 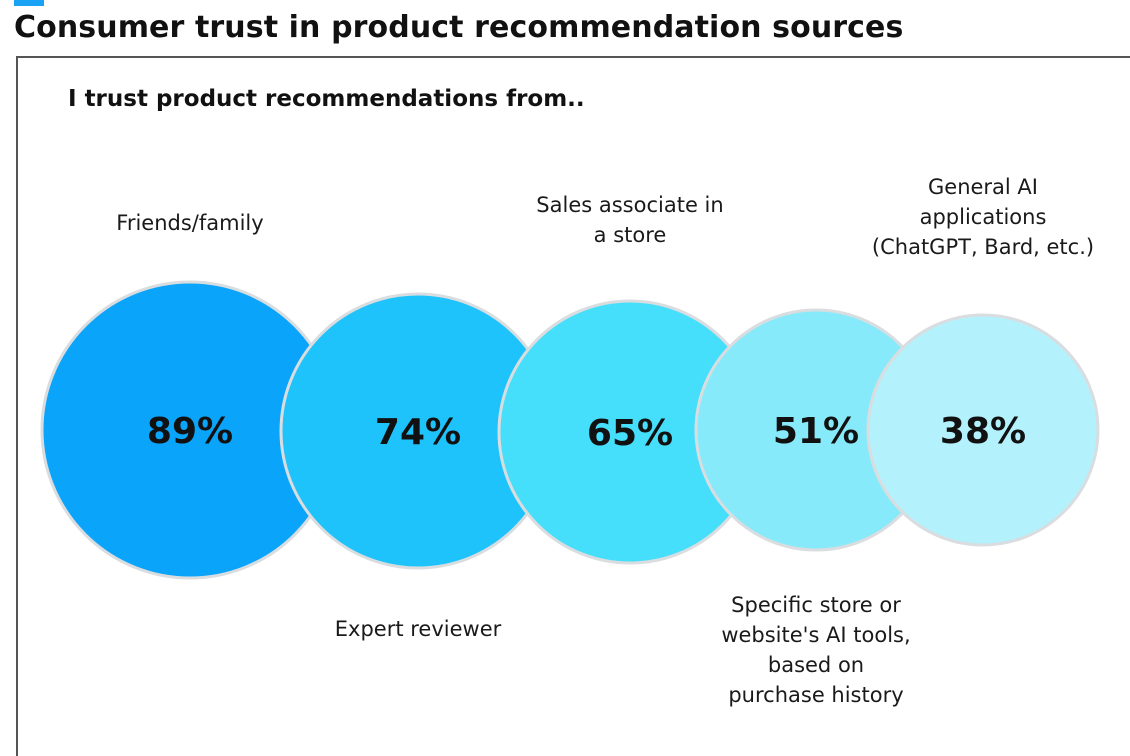 I want to click on bubble-5: 38%, so click(x=983, y=430).